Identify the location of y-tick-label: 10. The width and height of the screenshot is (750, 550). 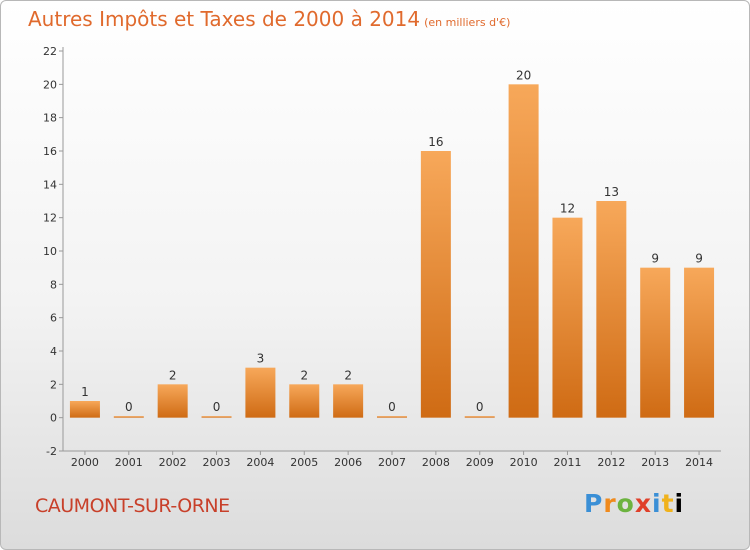
(50, 251).